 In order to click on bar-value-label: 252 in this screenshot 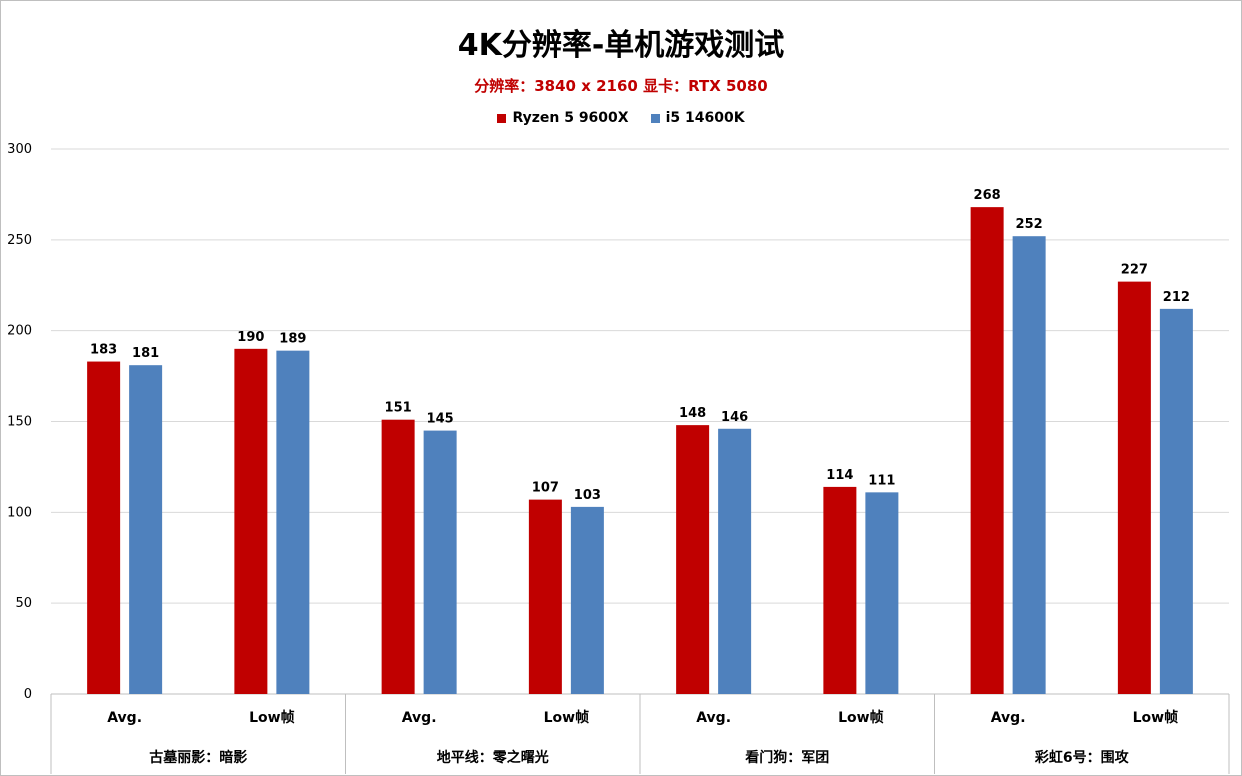, I will do `click(1029, 224)`.